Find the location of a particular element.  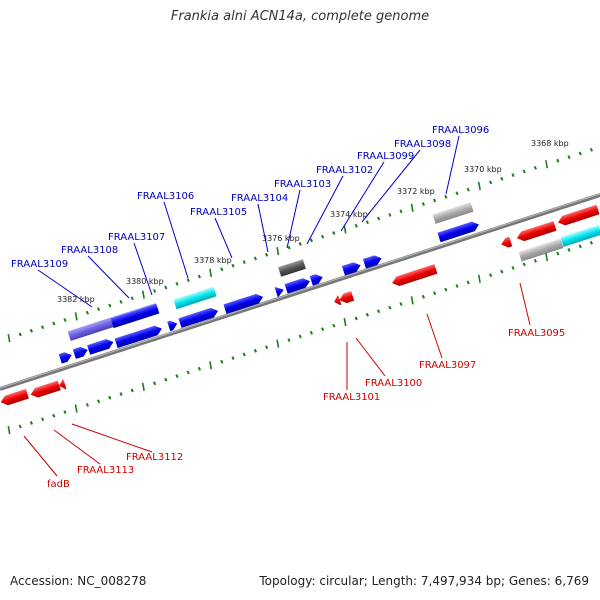

gene-fwd-e is located at coordinates (80, 352).